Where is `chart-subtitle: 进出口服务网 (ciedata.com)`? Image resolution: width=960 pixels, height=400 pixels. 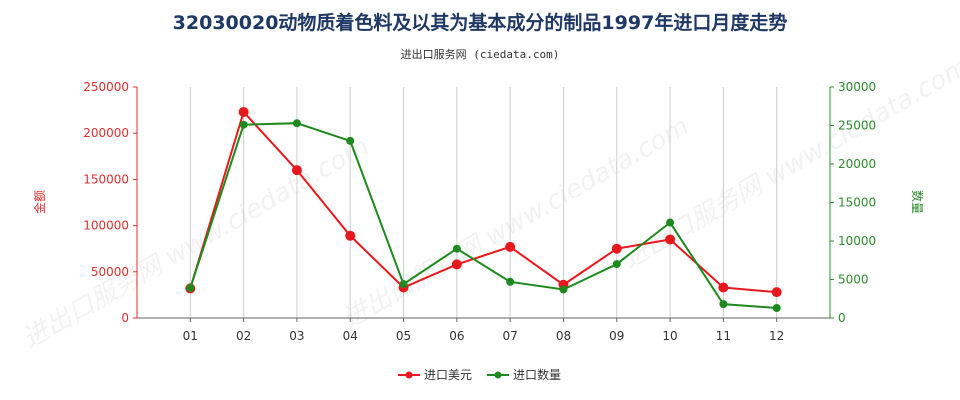 chart-subtitle: 进出口服务网 (ciedata.com) is located at coordinates (480, 54).